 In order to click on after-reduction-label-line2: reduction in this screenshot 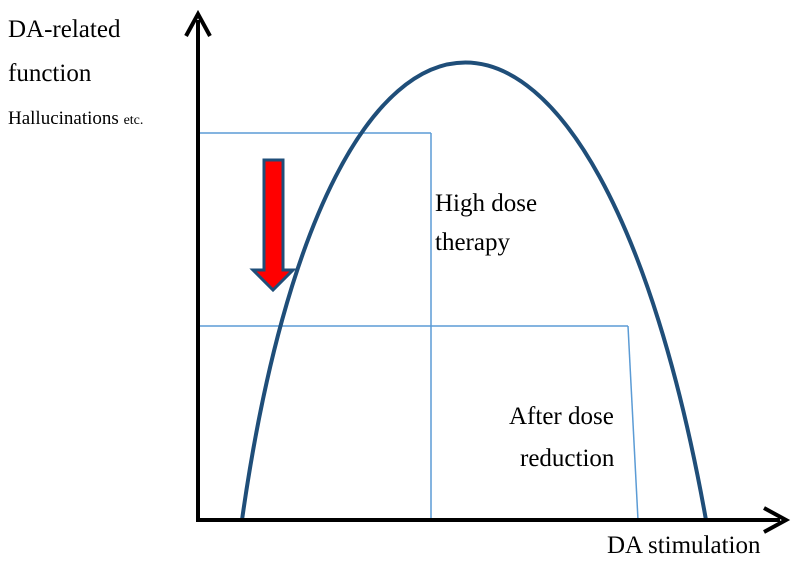, I will do `click(567, 458)`.